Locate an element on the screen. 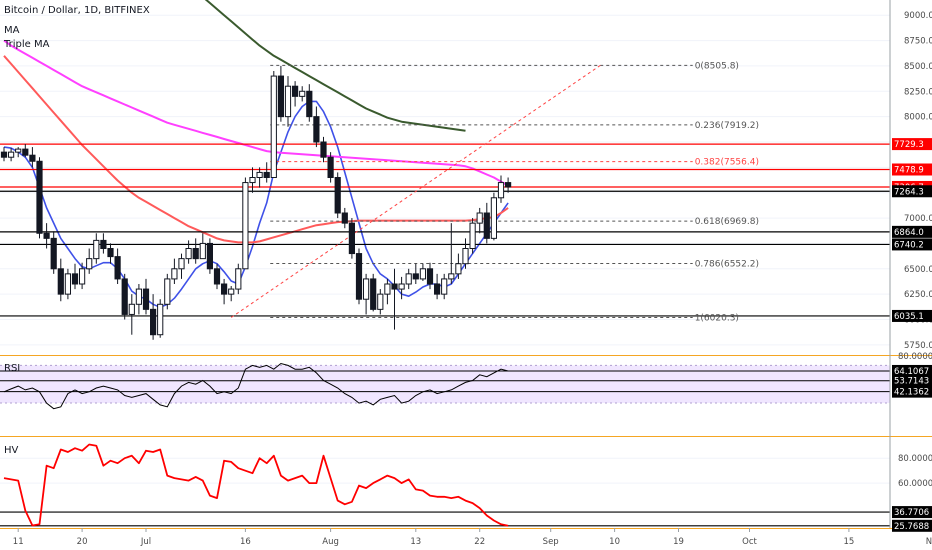  time-tick-label: 10 is located at coordinates (614, 542).